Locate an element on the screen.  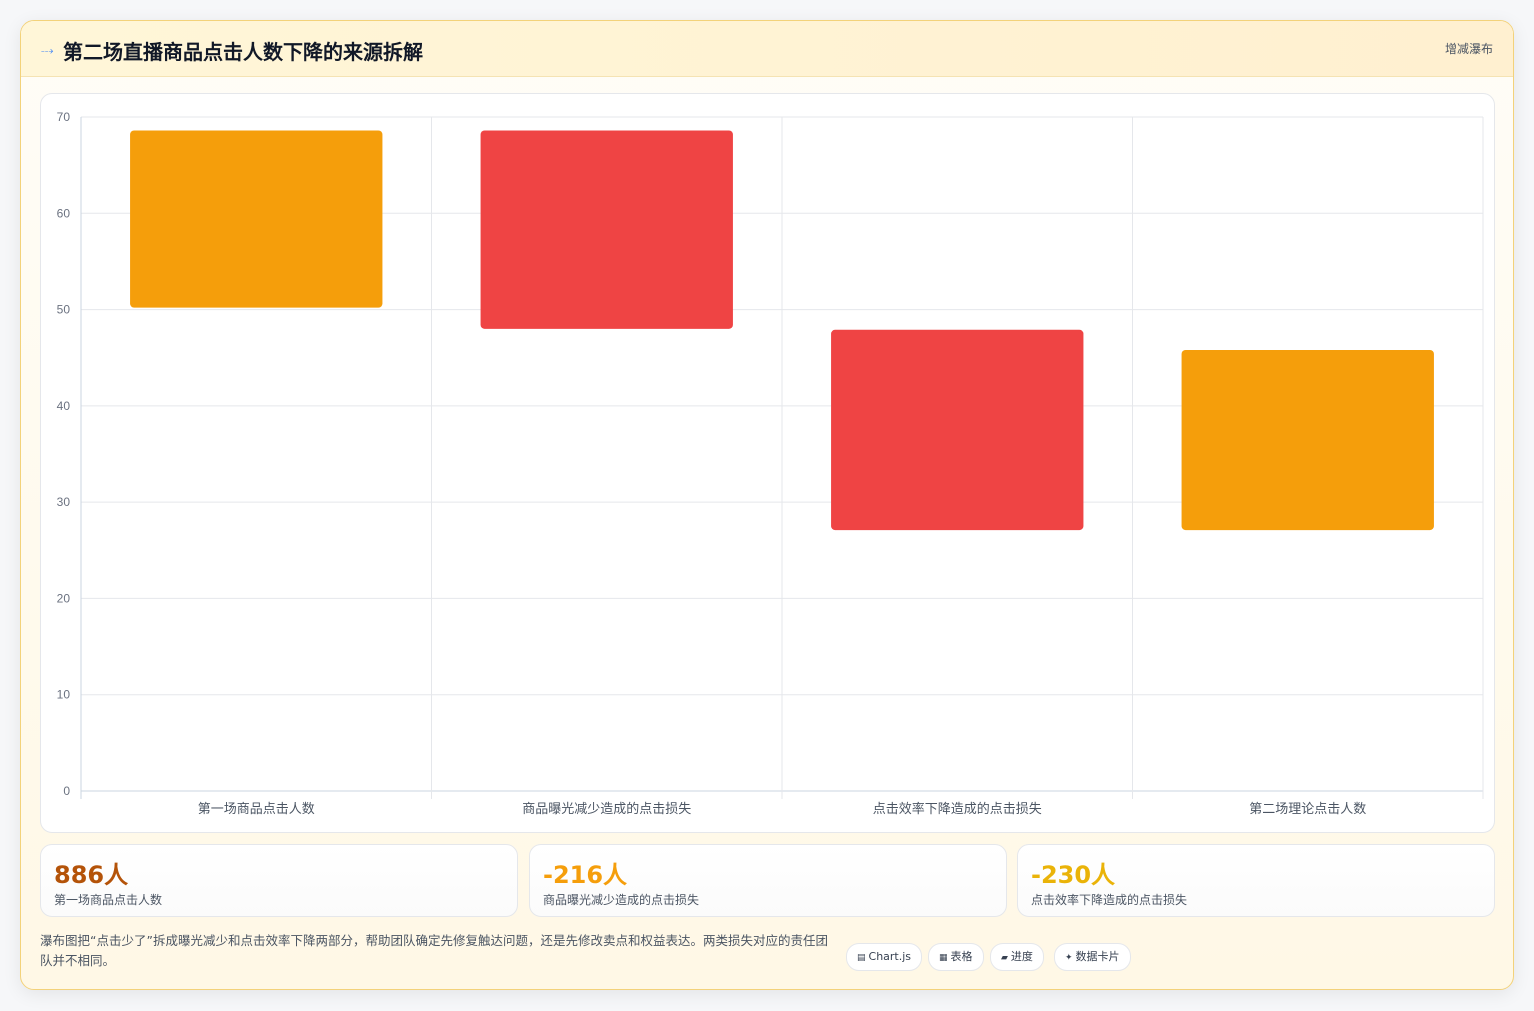
stat-label: 商品曝光减少造成的点击损失 is located at coordinates (621, 900).